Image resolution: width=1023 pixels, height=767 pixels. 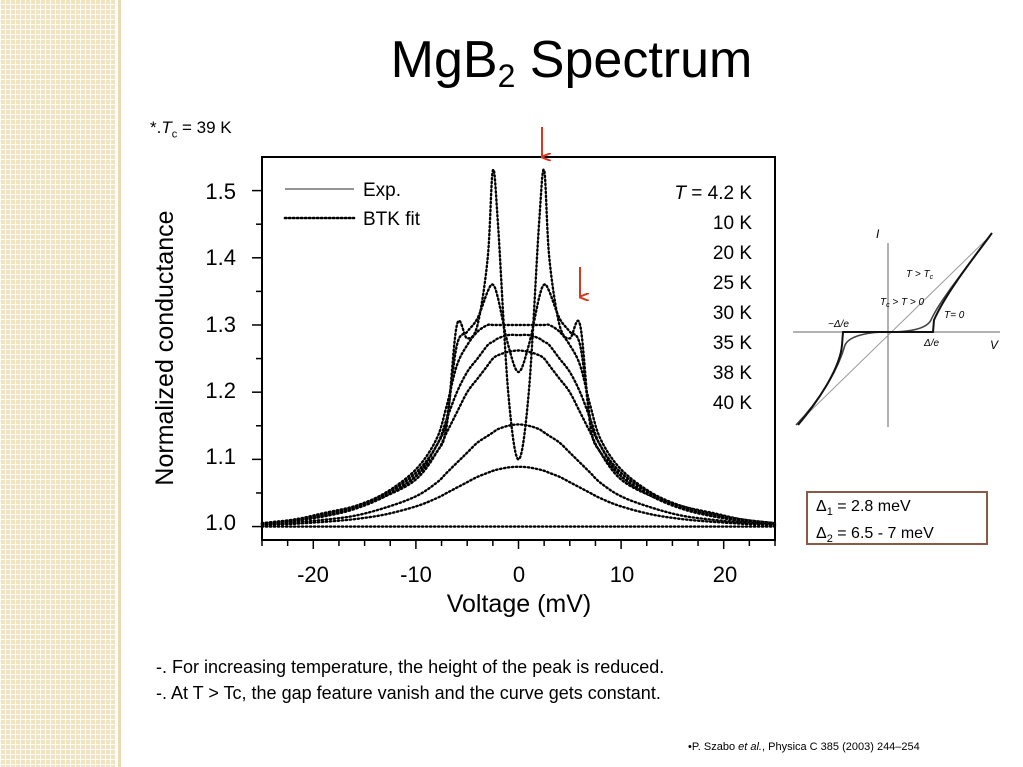 What do you see at coordinates (713, 747) in the screenshot?
I see `citation-prefix: •P. Szabo` at bounding box center [713, 747].